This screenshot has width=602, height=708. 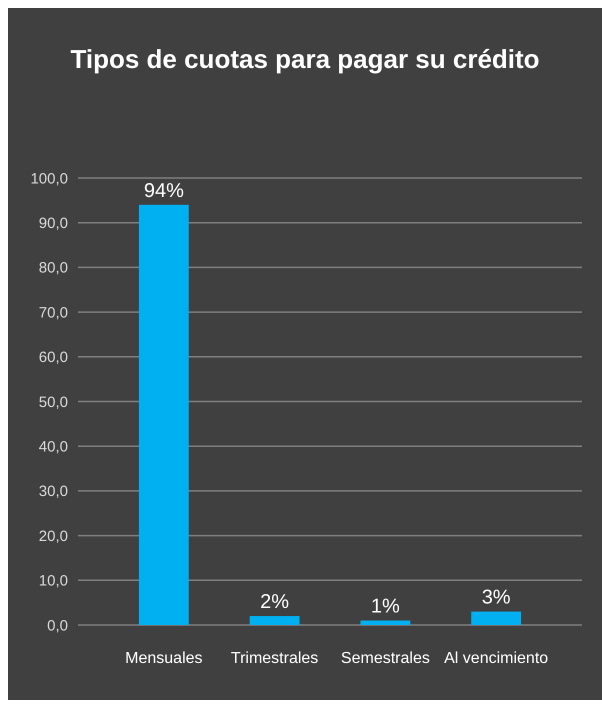 I want to click on y-tick-label: 40,0, so click(x=53, y=447).